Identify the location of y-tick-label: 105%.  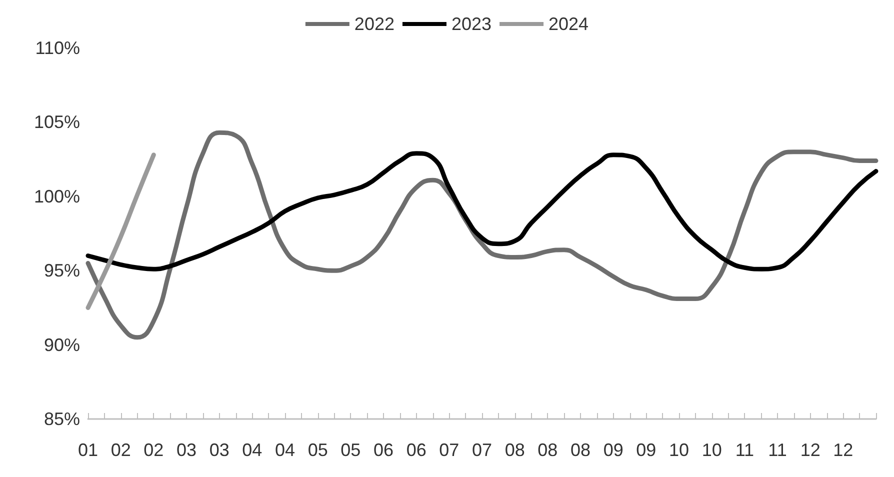
(57, 122).